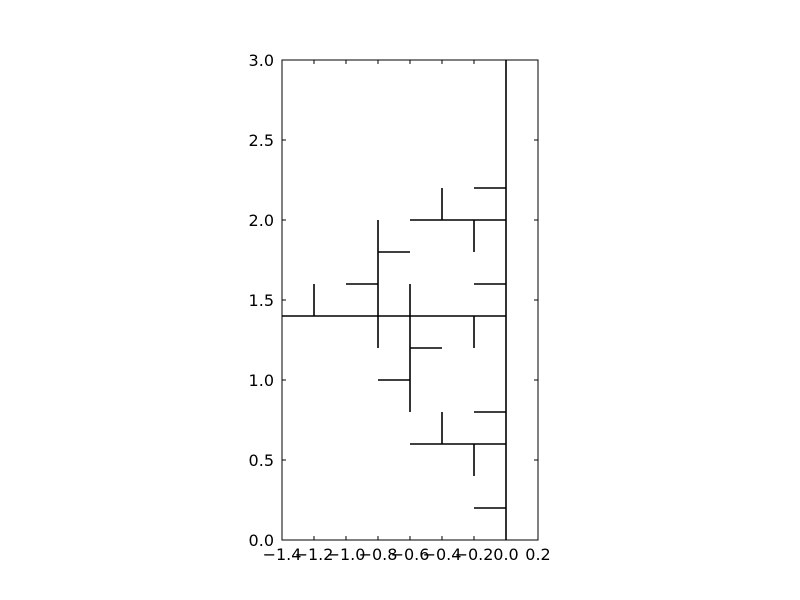 The image size is (800, 600). I want to click on y-tick-label: 0.0, so click(261, 540).